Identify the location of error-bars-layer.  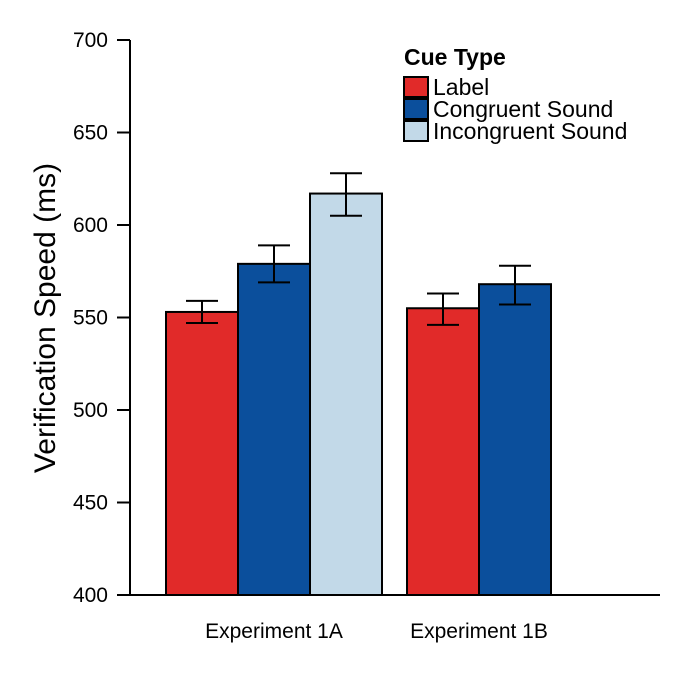
(358, 249).